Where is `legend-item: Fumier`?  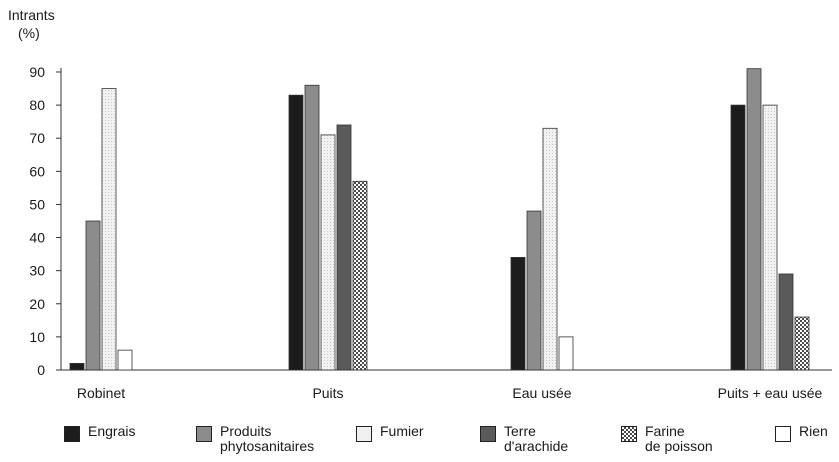 legend-item: Fumier is located at coordinates (390, 433).